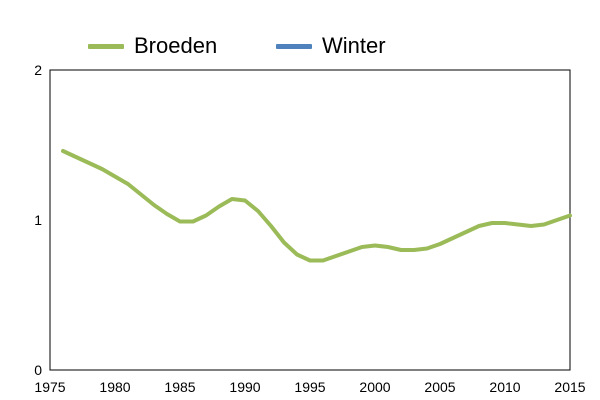 The width and height of the screenshot is (600, 400). I want to click on legend-item-winter: Winter, so click(331, 46).